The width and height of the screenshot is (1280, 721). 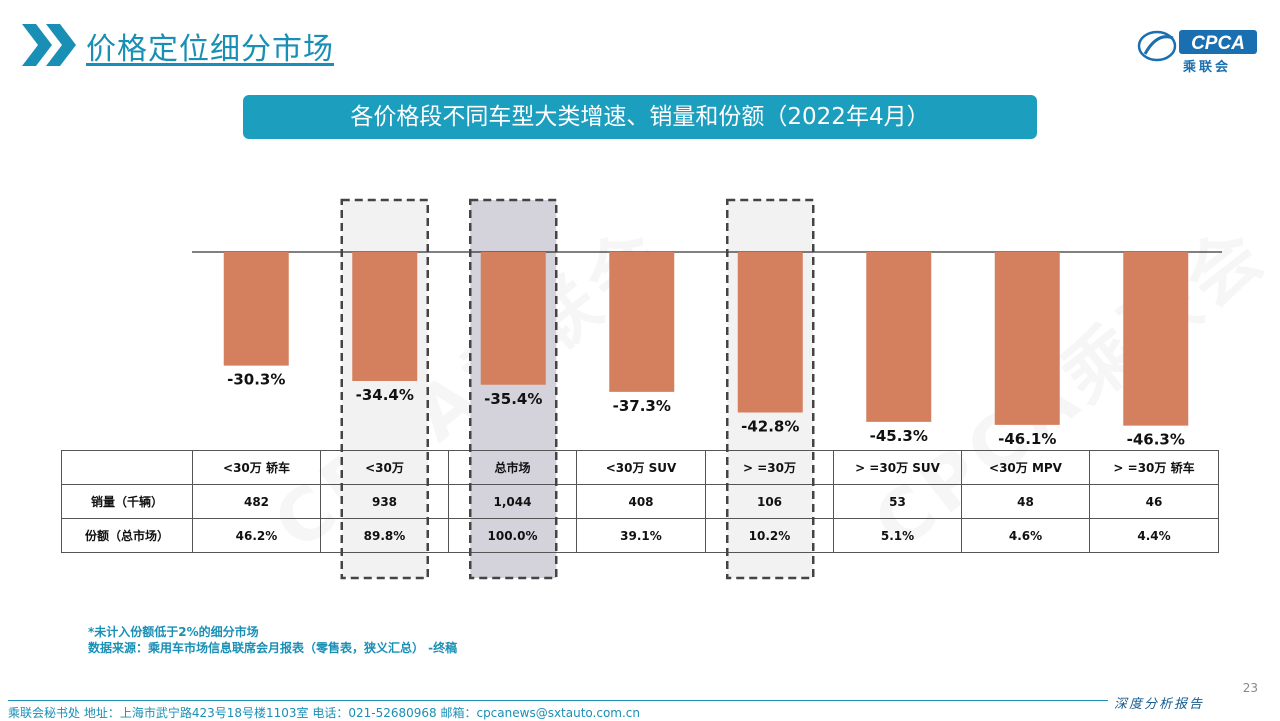 I want to click on footnote-line: *未计入份额低于2%的细分市场, so click(x=173, y=632).